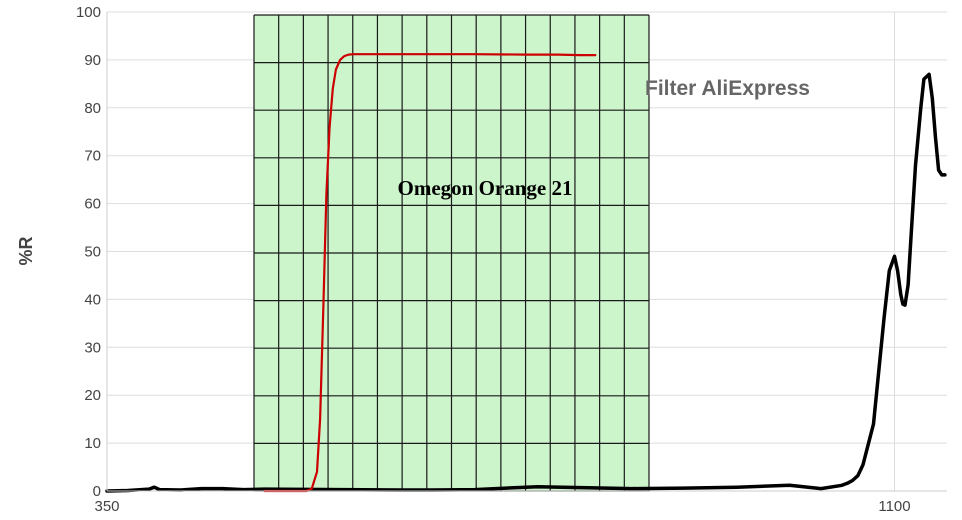 This screenshot has width=962, height=520. What do you see at coordinates (92, 108) in the screenshot?
I see `y-tick-label: 80` at bounding box center [92, 108].